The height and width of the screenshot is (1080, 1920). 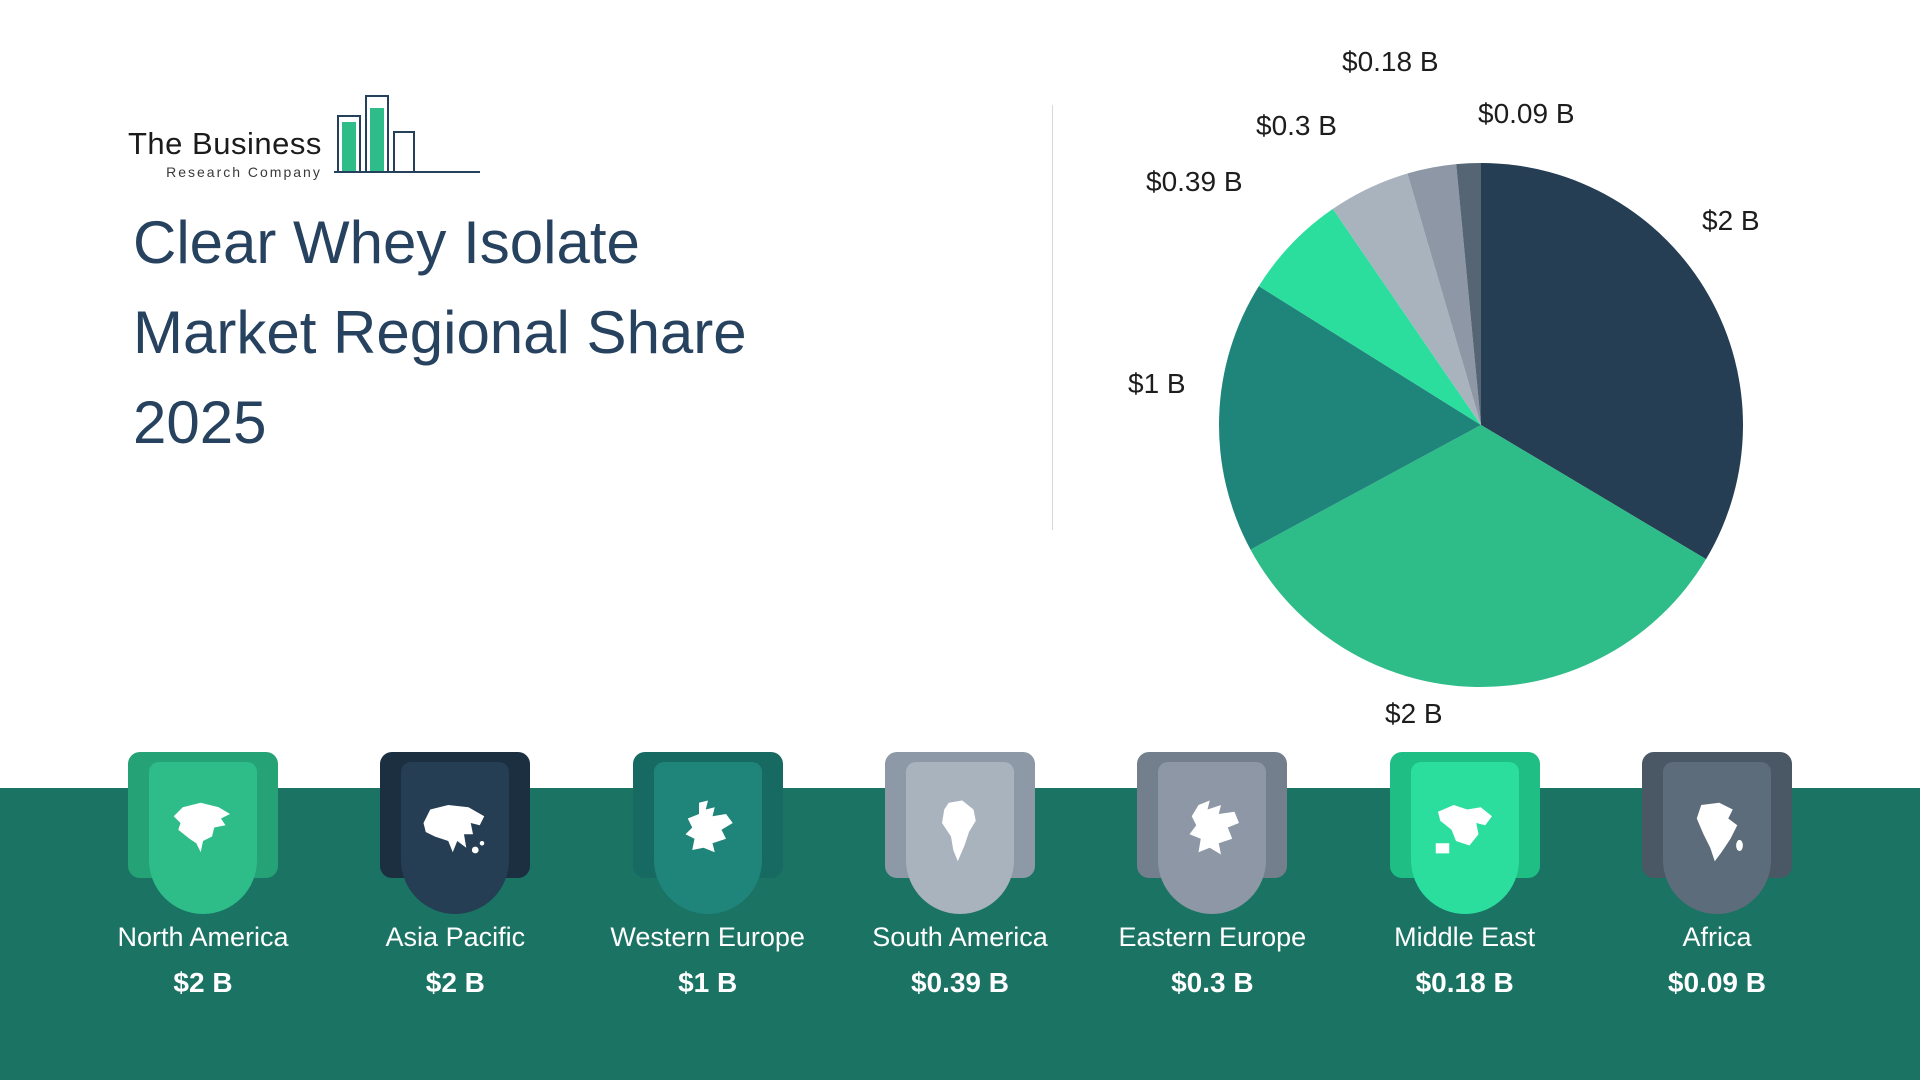 What do you see at coordinates (1719, 832) in the screenshot?
I see `africa-map-icon` at bounding box center [1719, 832].